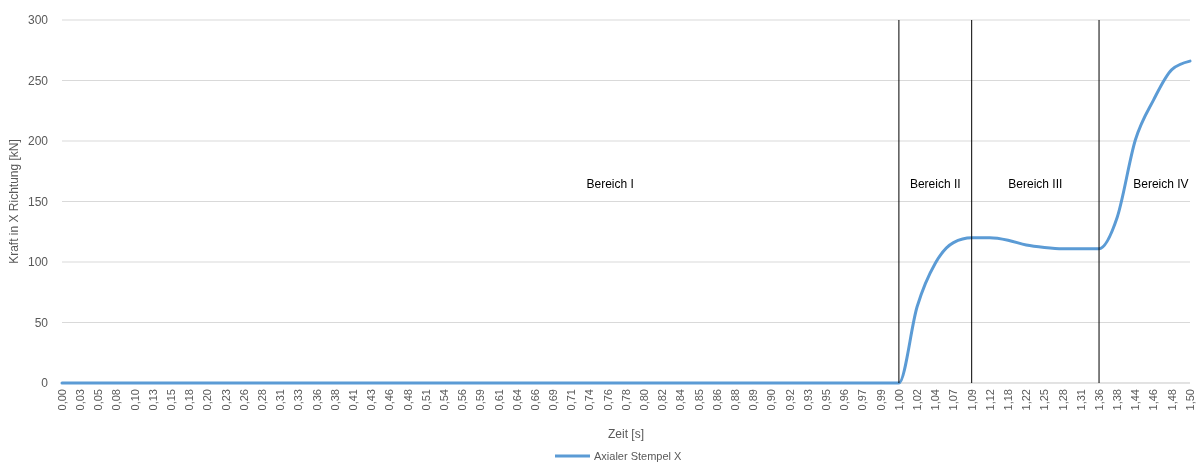 The width and height of the screenshot is (1200, 463). What do you see at coordinates (610, 183) in the screenshot?
I see `annotation: Bereich I` at bounding box center [610, 183].